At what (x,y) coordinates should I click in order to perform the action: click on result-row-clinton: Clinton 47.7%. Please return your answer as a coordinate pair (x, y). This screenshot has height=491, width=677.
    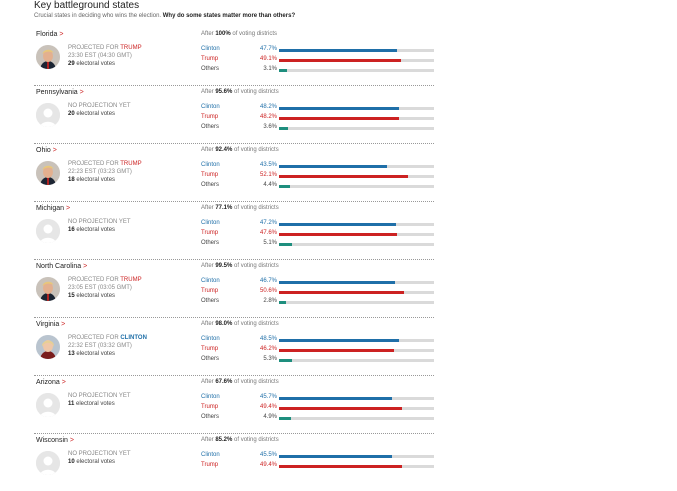
    Looking at the image, I should click on (317, 50).